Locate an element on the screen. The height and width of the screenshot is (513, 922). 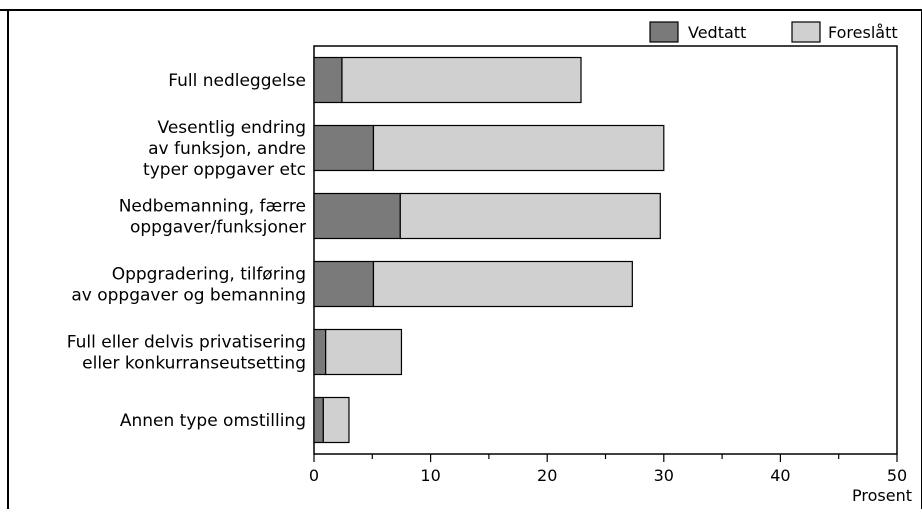
category-label: Annen type omstilling is located at coordinates (213, 421).